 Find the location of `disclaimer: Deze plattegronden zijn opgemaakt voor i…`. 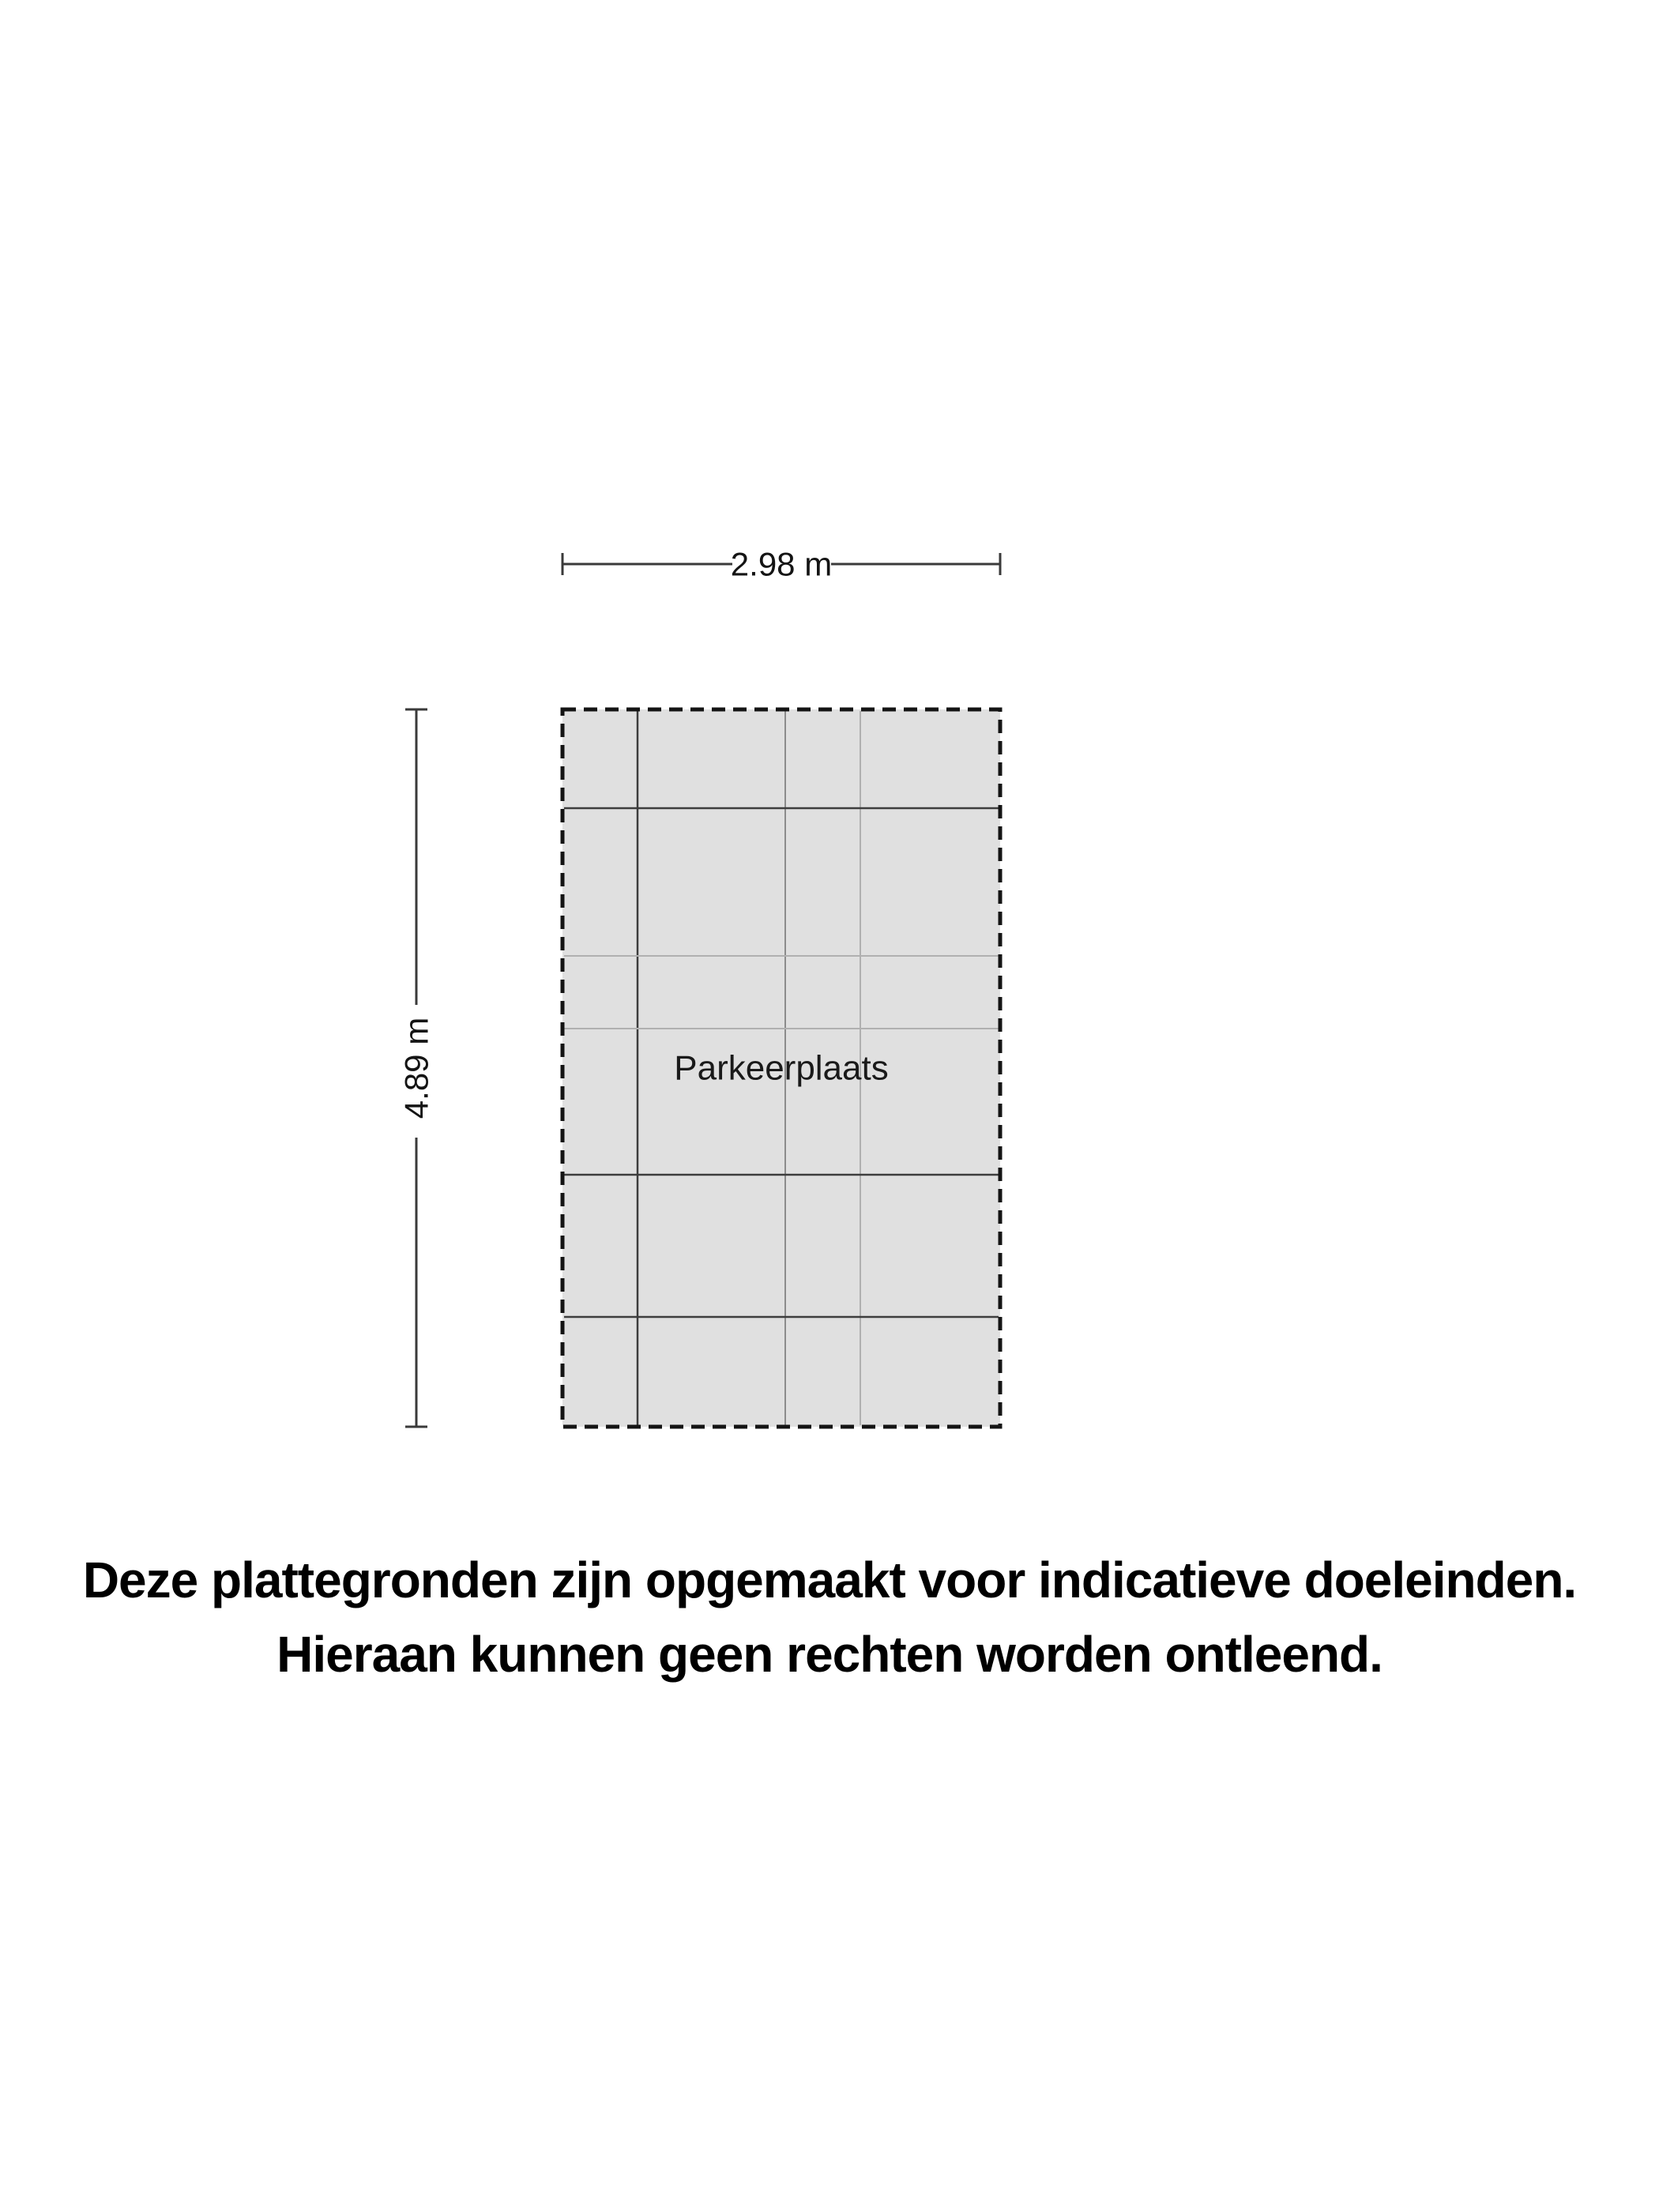

disclaimer: Deze plattegronden zijn opgemaakt voor i… is located at coordinates (829, 1617).